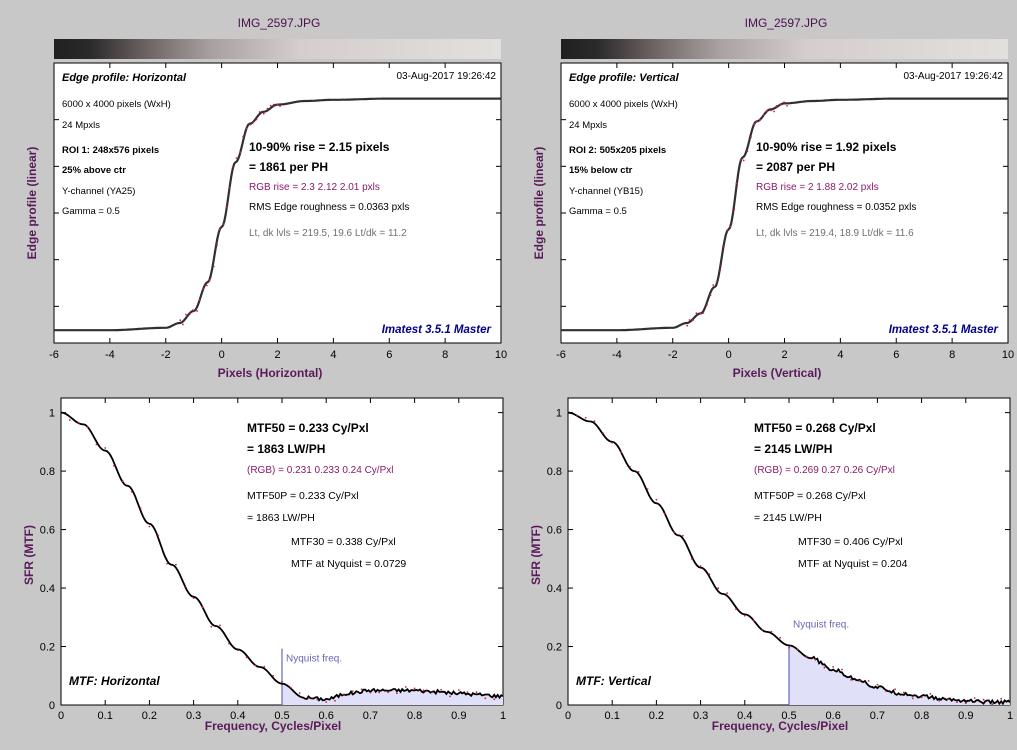 The width and height of the screenshot is (1017, 750). I want to click on edge-x-axis-label: Pixels (Horizontal), so click(270, 373).